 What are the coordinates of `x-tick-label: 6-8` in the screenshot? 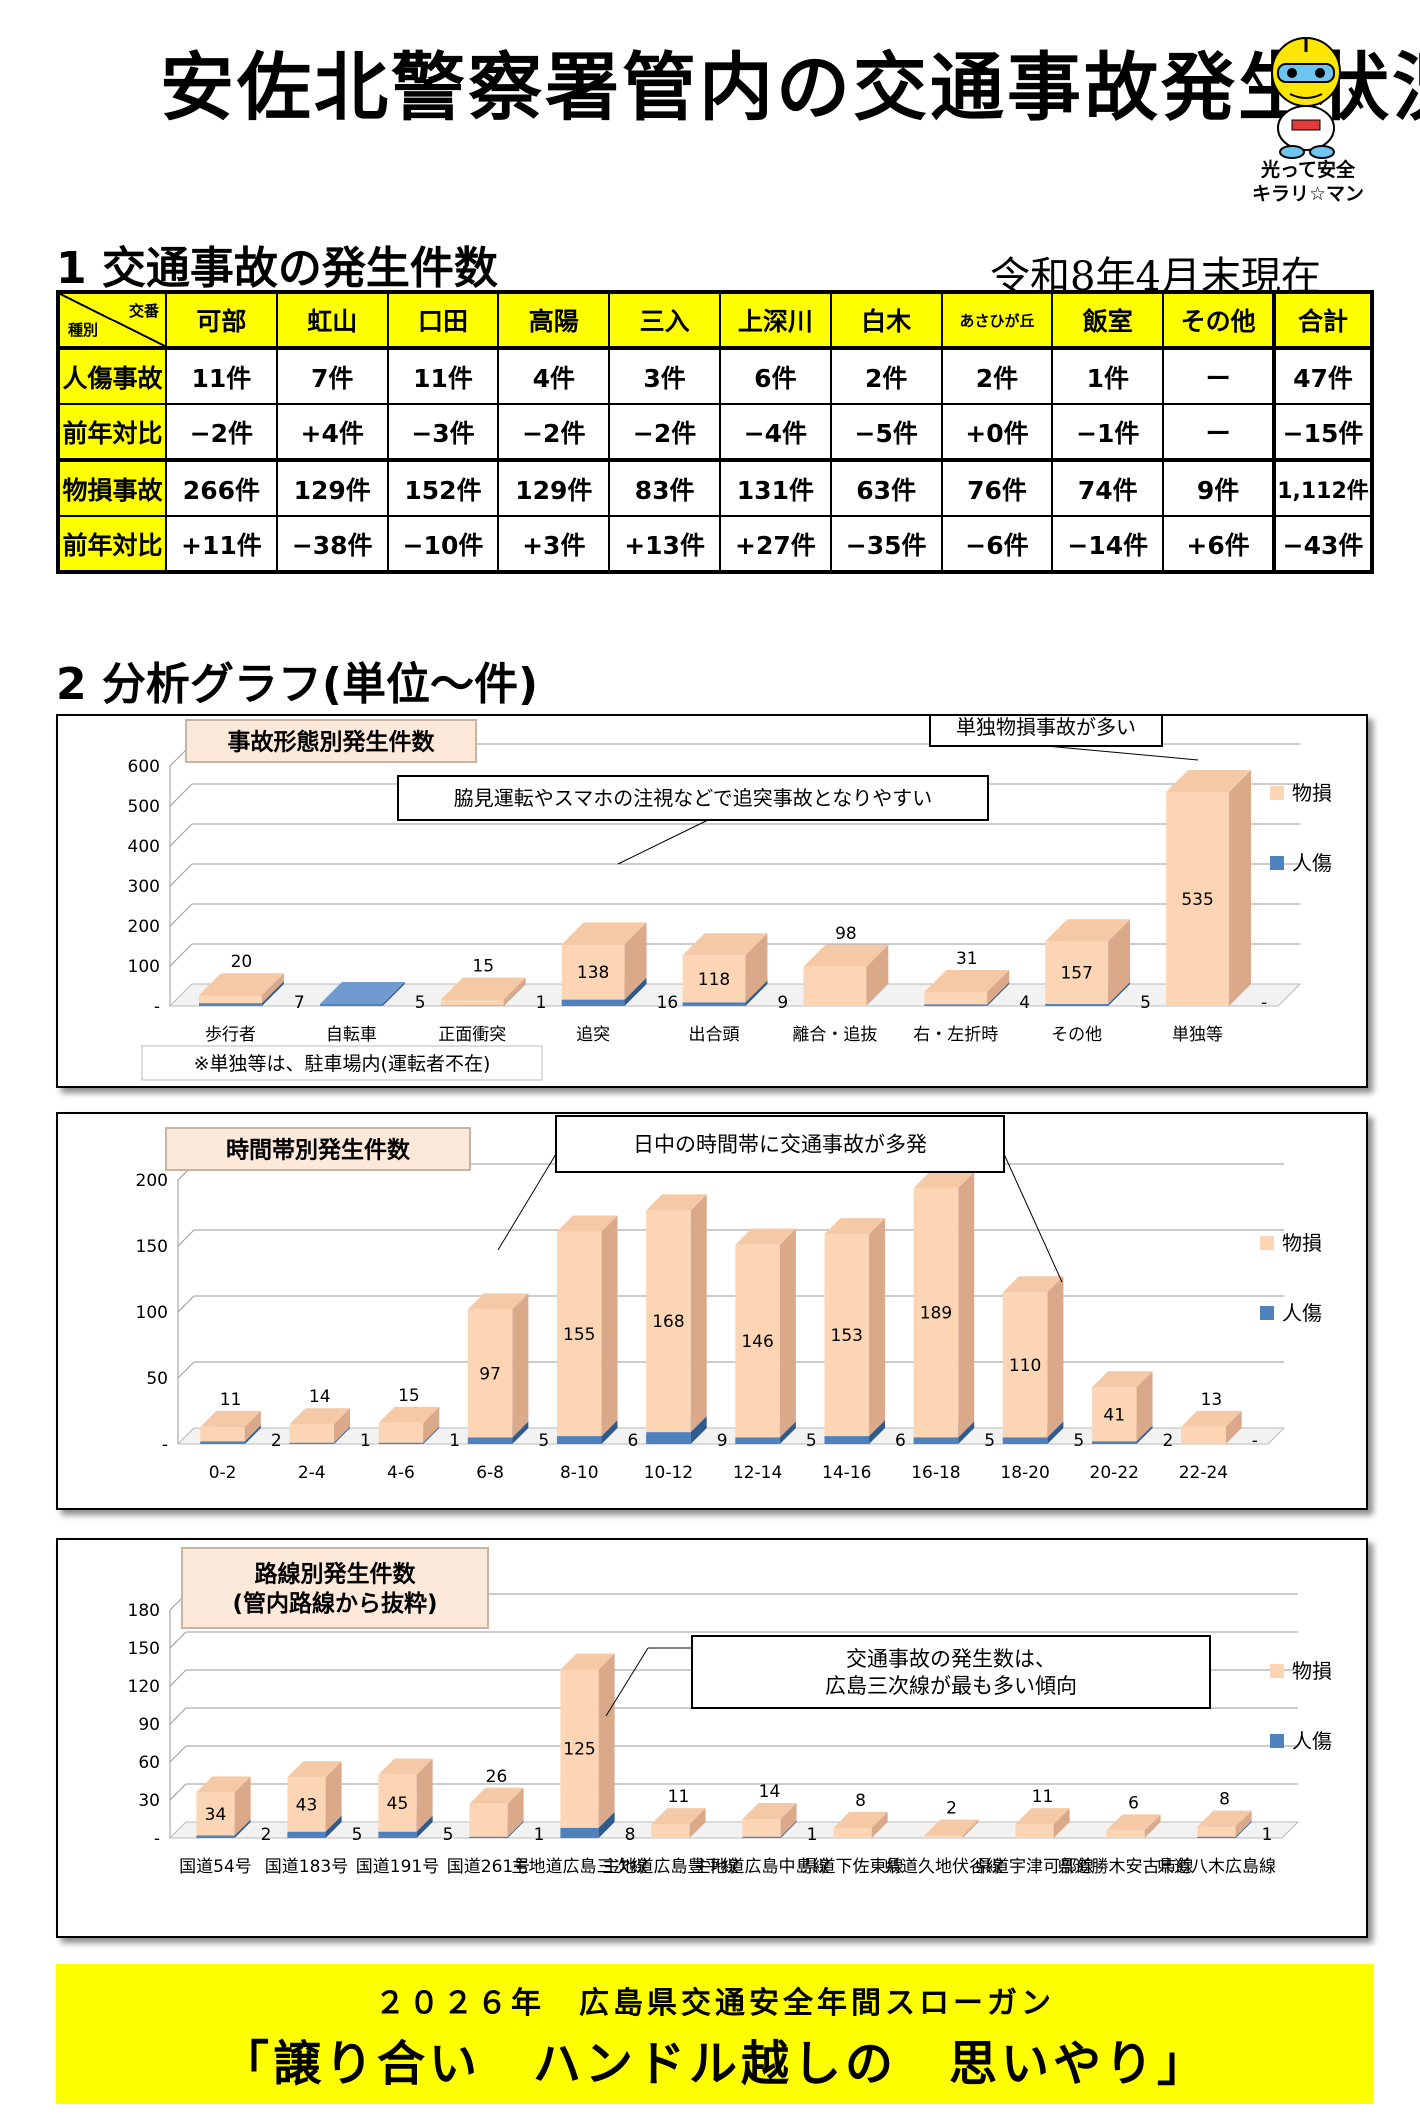 It's located at (490, 1473).